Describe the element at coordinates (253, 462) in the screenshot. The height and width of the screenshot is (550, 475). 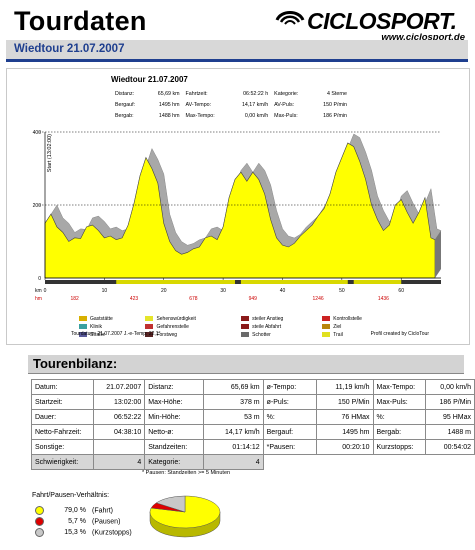
I see `summary-row: Schwierigkeit: 4 Kategorie: 4` at that location.